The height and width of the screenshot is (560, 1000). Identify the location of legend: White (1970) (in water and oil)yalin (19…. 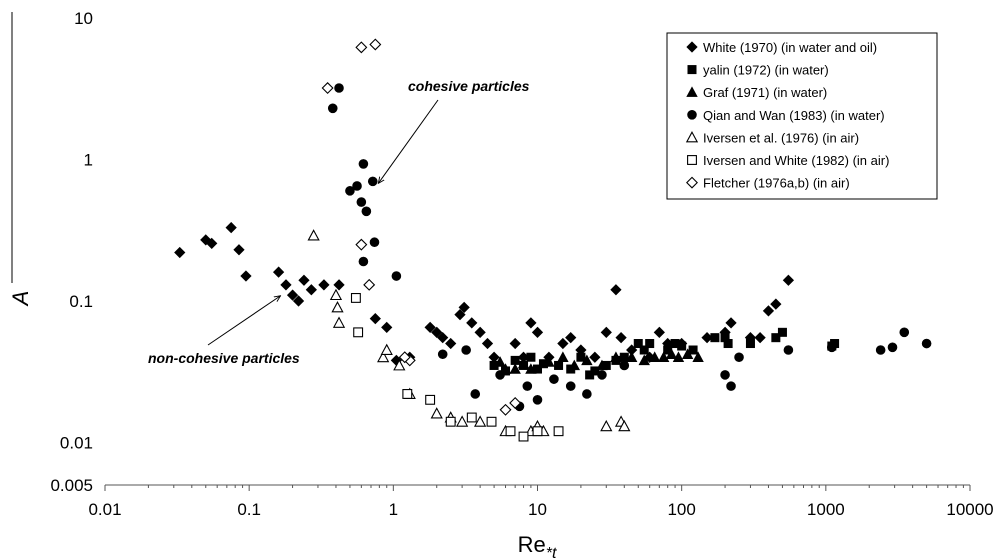
(802, 116).